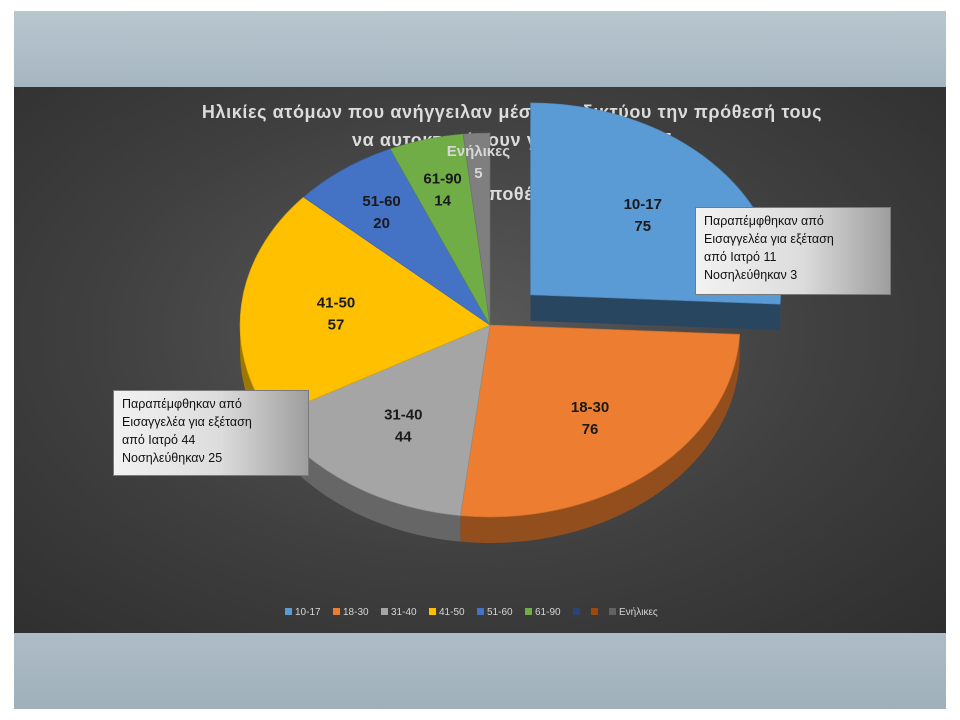  I want to click on slice-label: 51-60, so click(381, 201).